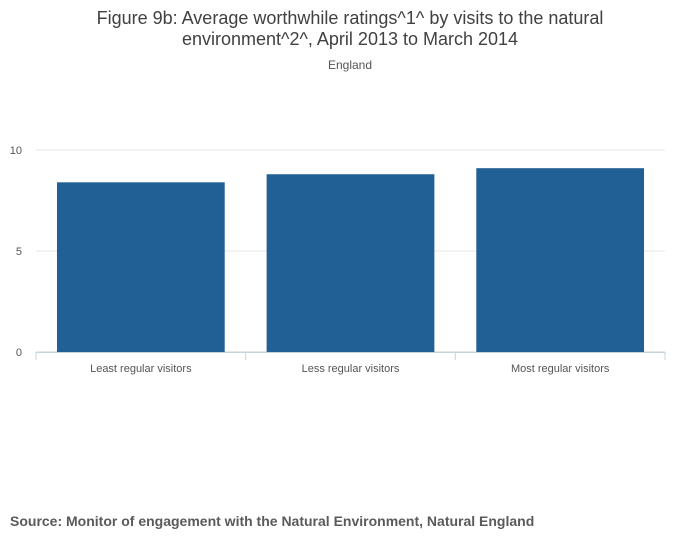  What do you see at coordinates (19, 252) in the screenshot?
I see `y-tick-label-1: 5` at bounding box center [19, 252].